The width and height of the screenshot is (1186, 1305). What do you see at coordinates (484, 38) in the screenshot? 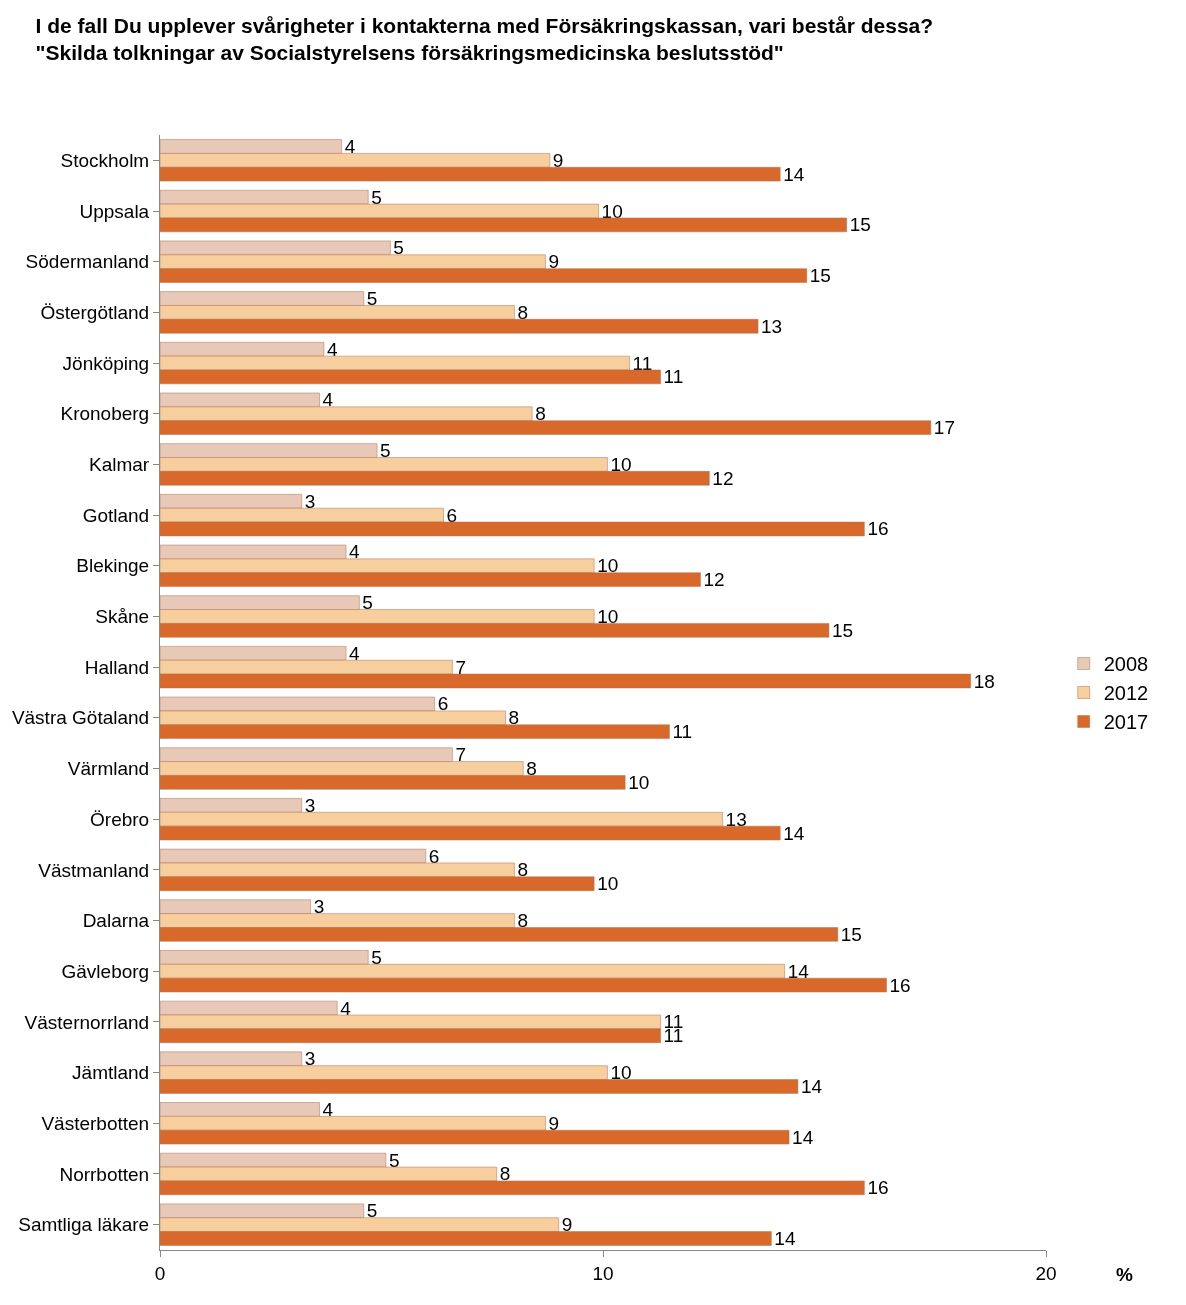
I see `chart-title: I de fall Du upplever svårigheter i kontakterna med Försäkringskassan, vari består dessa? "Skilda tolkningar av Socialstyrelsens försäkringsmedicinska beslutsstöd"` at bounding box center [484, 38].